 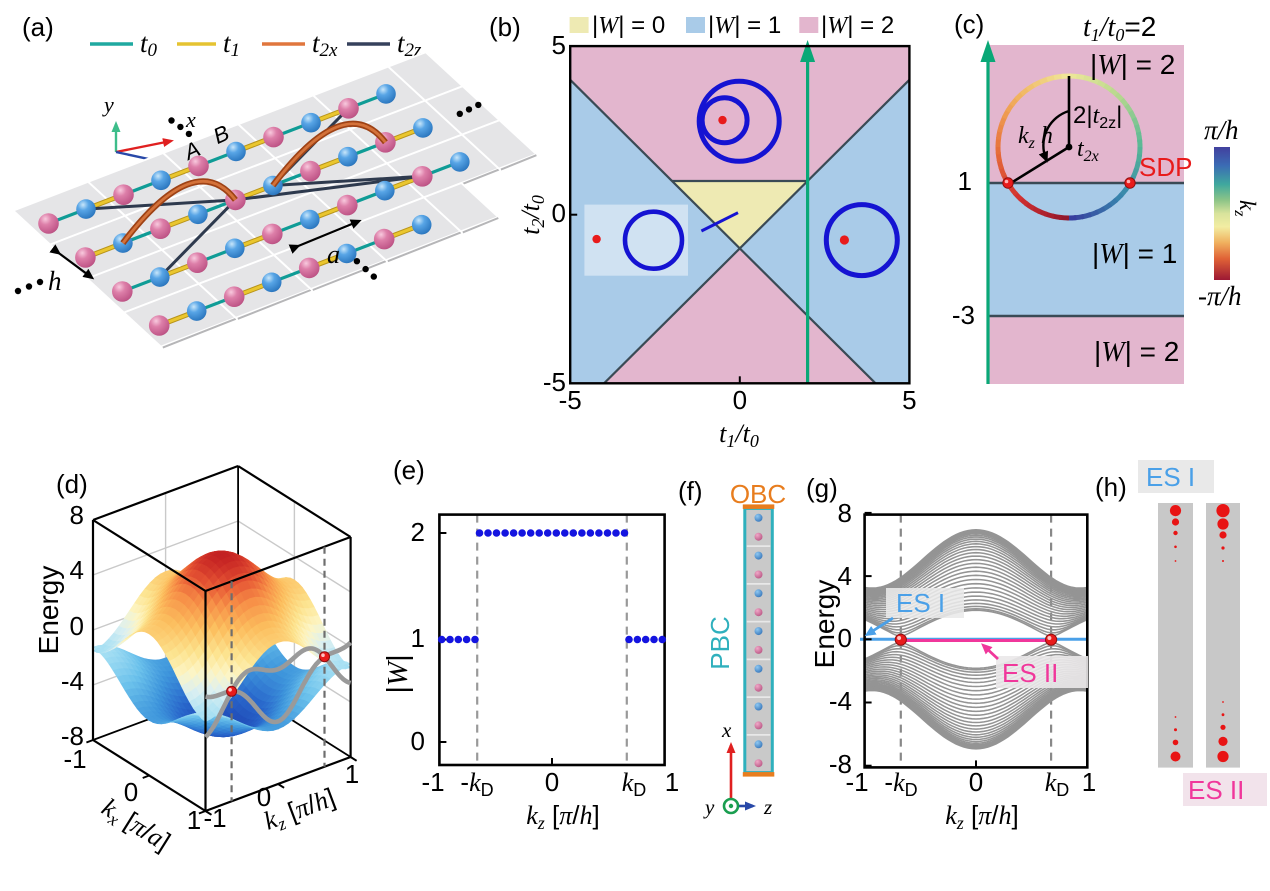 I want to click on svg-text: 2, so click(x=418, y=532).